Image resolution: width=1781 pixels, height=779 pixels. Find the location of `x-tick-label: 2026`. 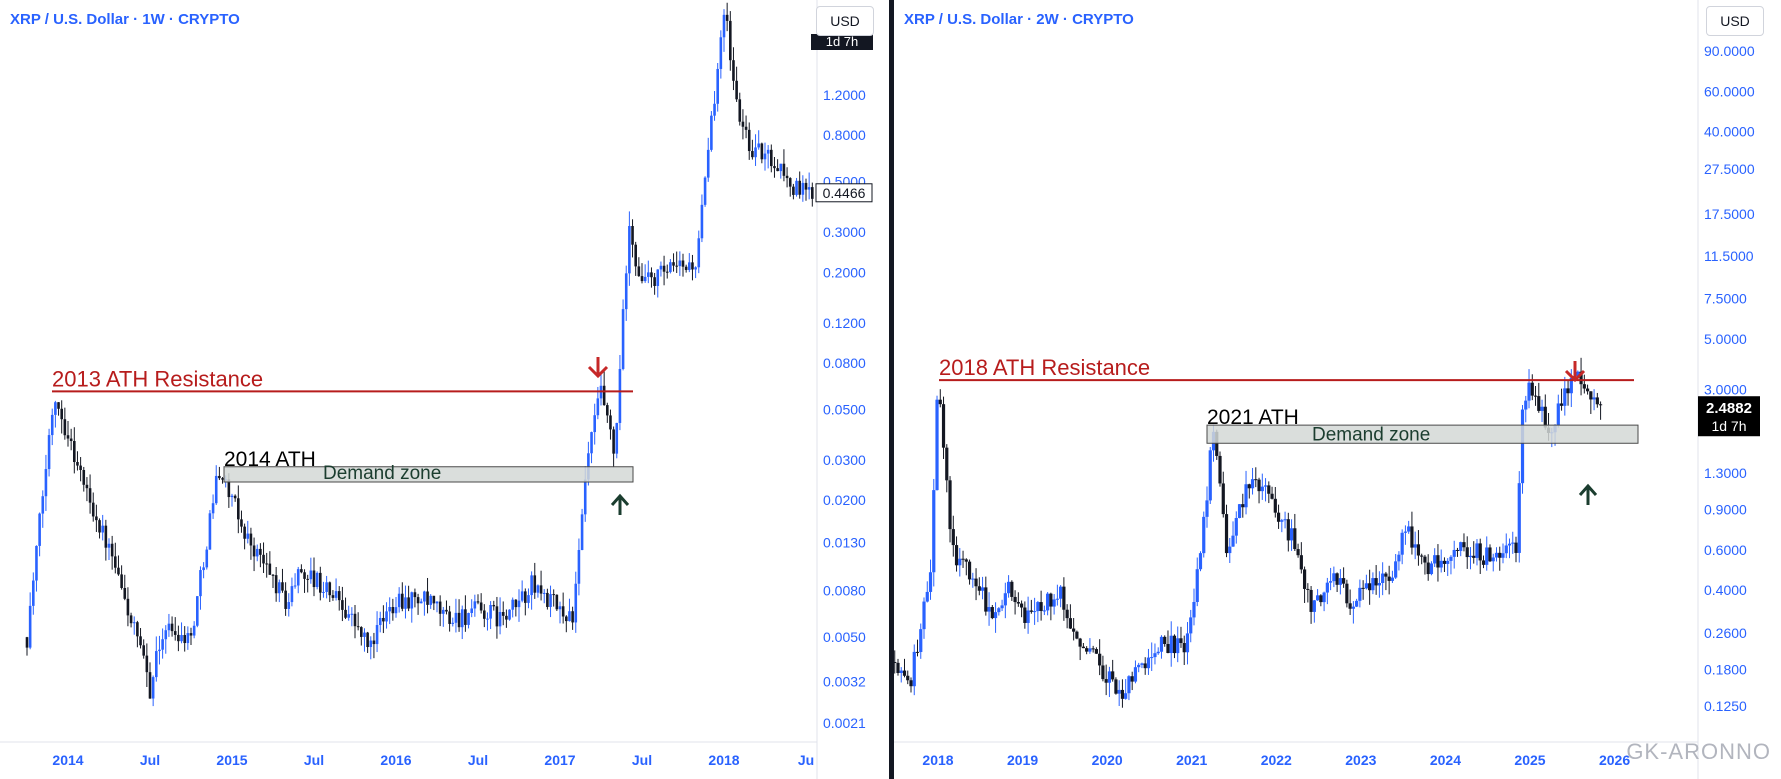

x-tick-label: 2026 is located at coordinates (1614, 760).